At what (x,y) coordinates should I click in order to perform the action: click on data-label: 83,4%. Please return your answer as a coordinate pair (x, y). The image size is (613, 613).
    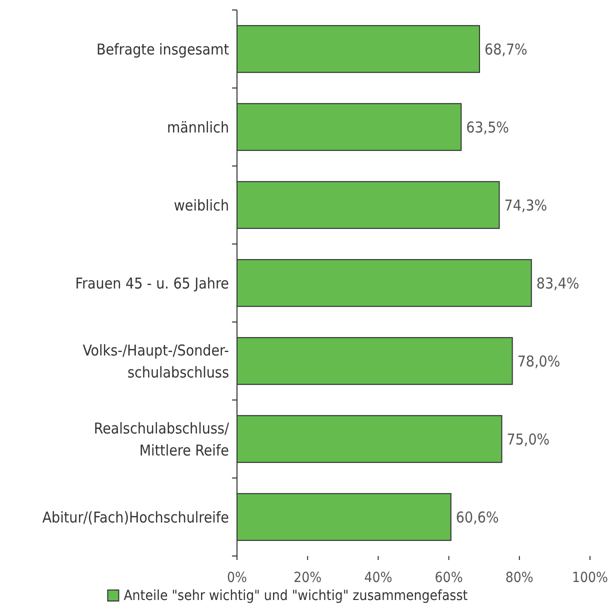
    Looking at the image, I should click on (558, 283).